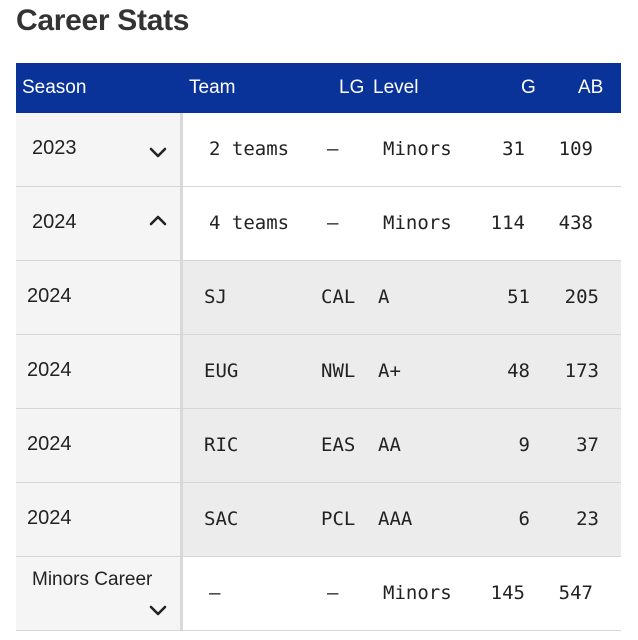 Image resolution: width=638 pixels, height=640 pixels. I want to click on header-level: Level, so click(396, 87).